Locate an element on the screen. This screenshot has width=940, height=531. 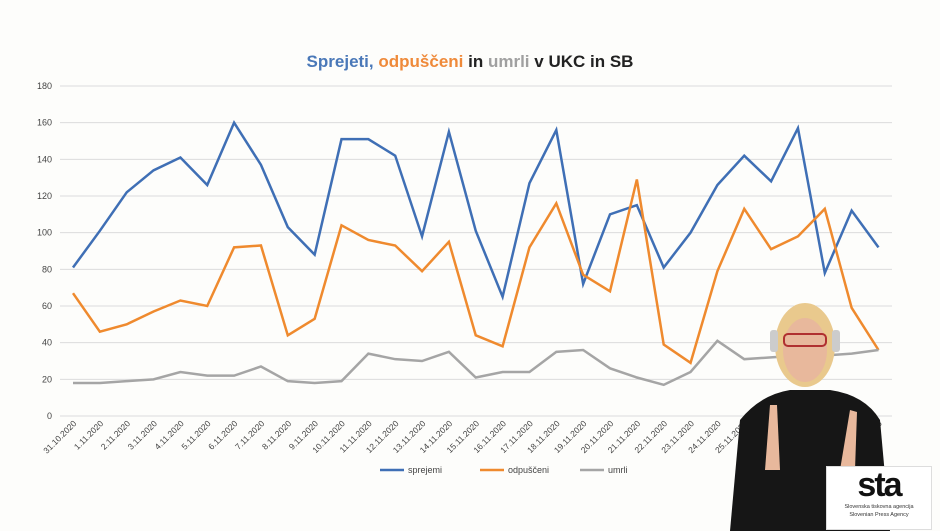
y-tick-label: 140 is located at coordinates (44, 159).